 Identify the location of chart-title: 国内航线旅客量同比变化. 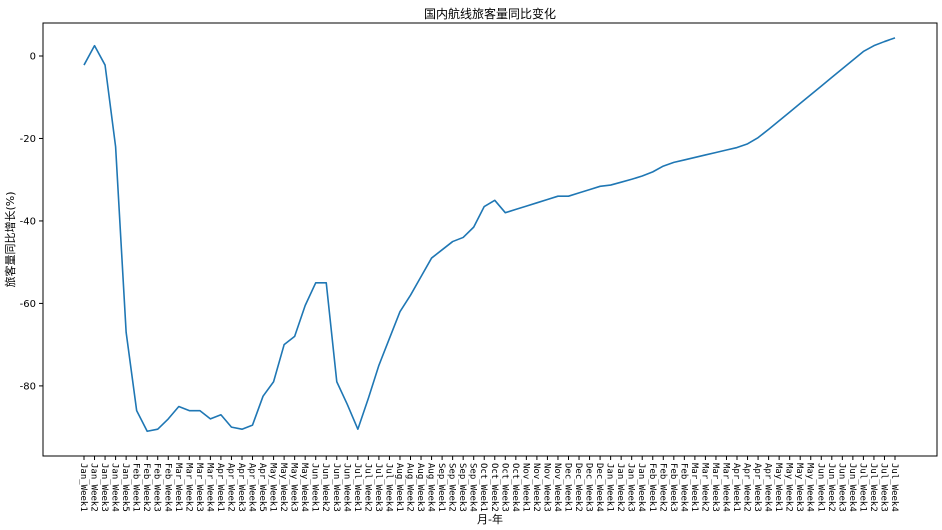
(490, 13).